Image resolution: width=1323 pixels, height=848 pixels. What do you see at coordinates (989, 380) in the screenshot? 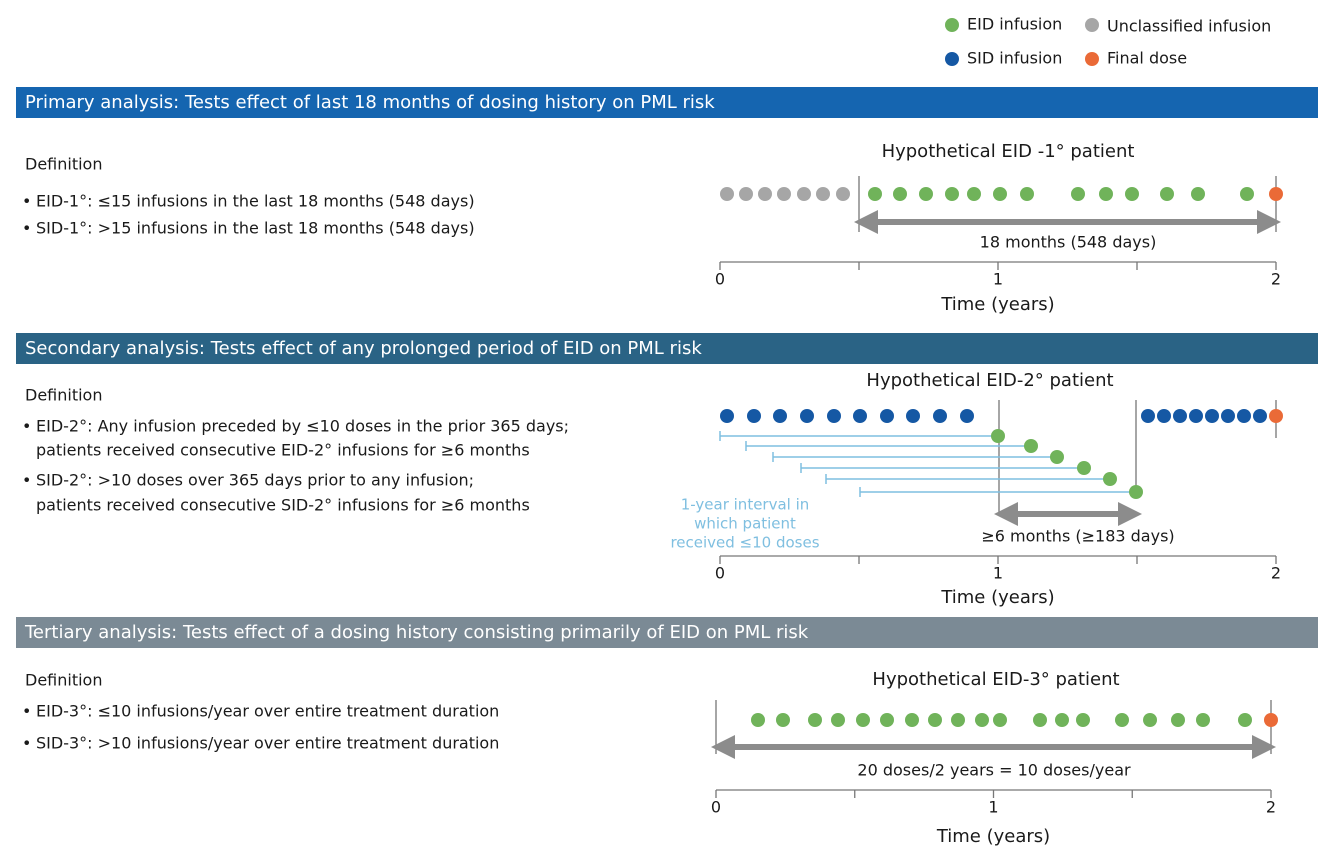
I see `diagram-title: Hypothetical EID-2° patient` at bounding box center [989, 380].